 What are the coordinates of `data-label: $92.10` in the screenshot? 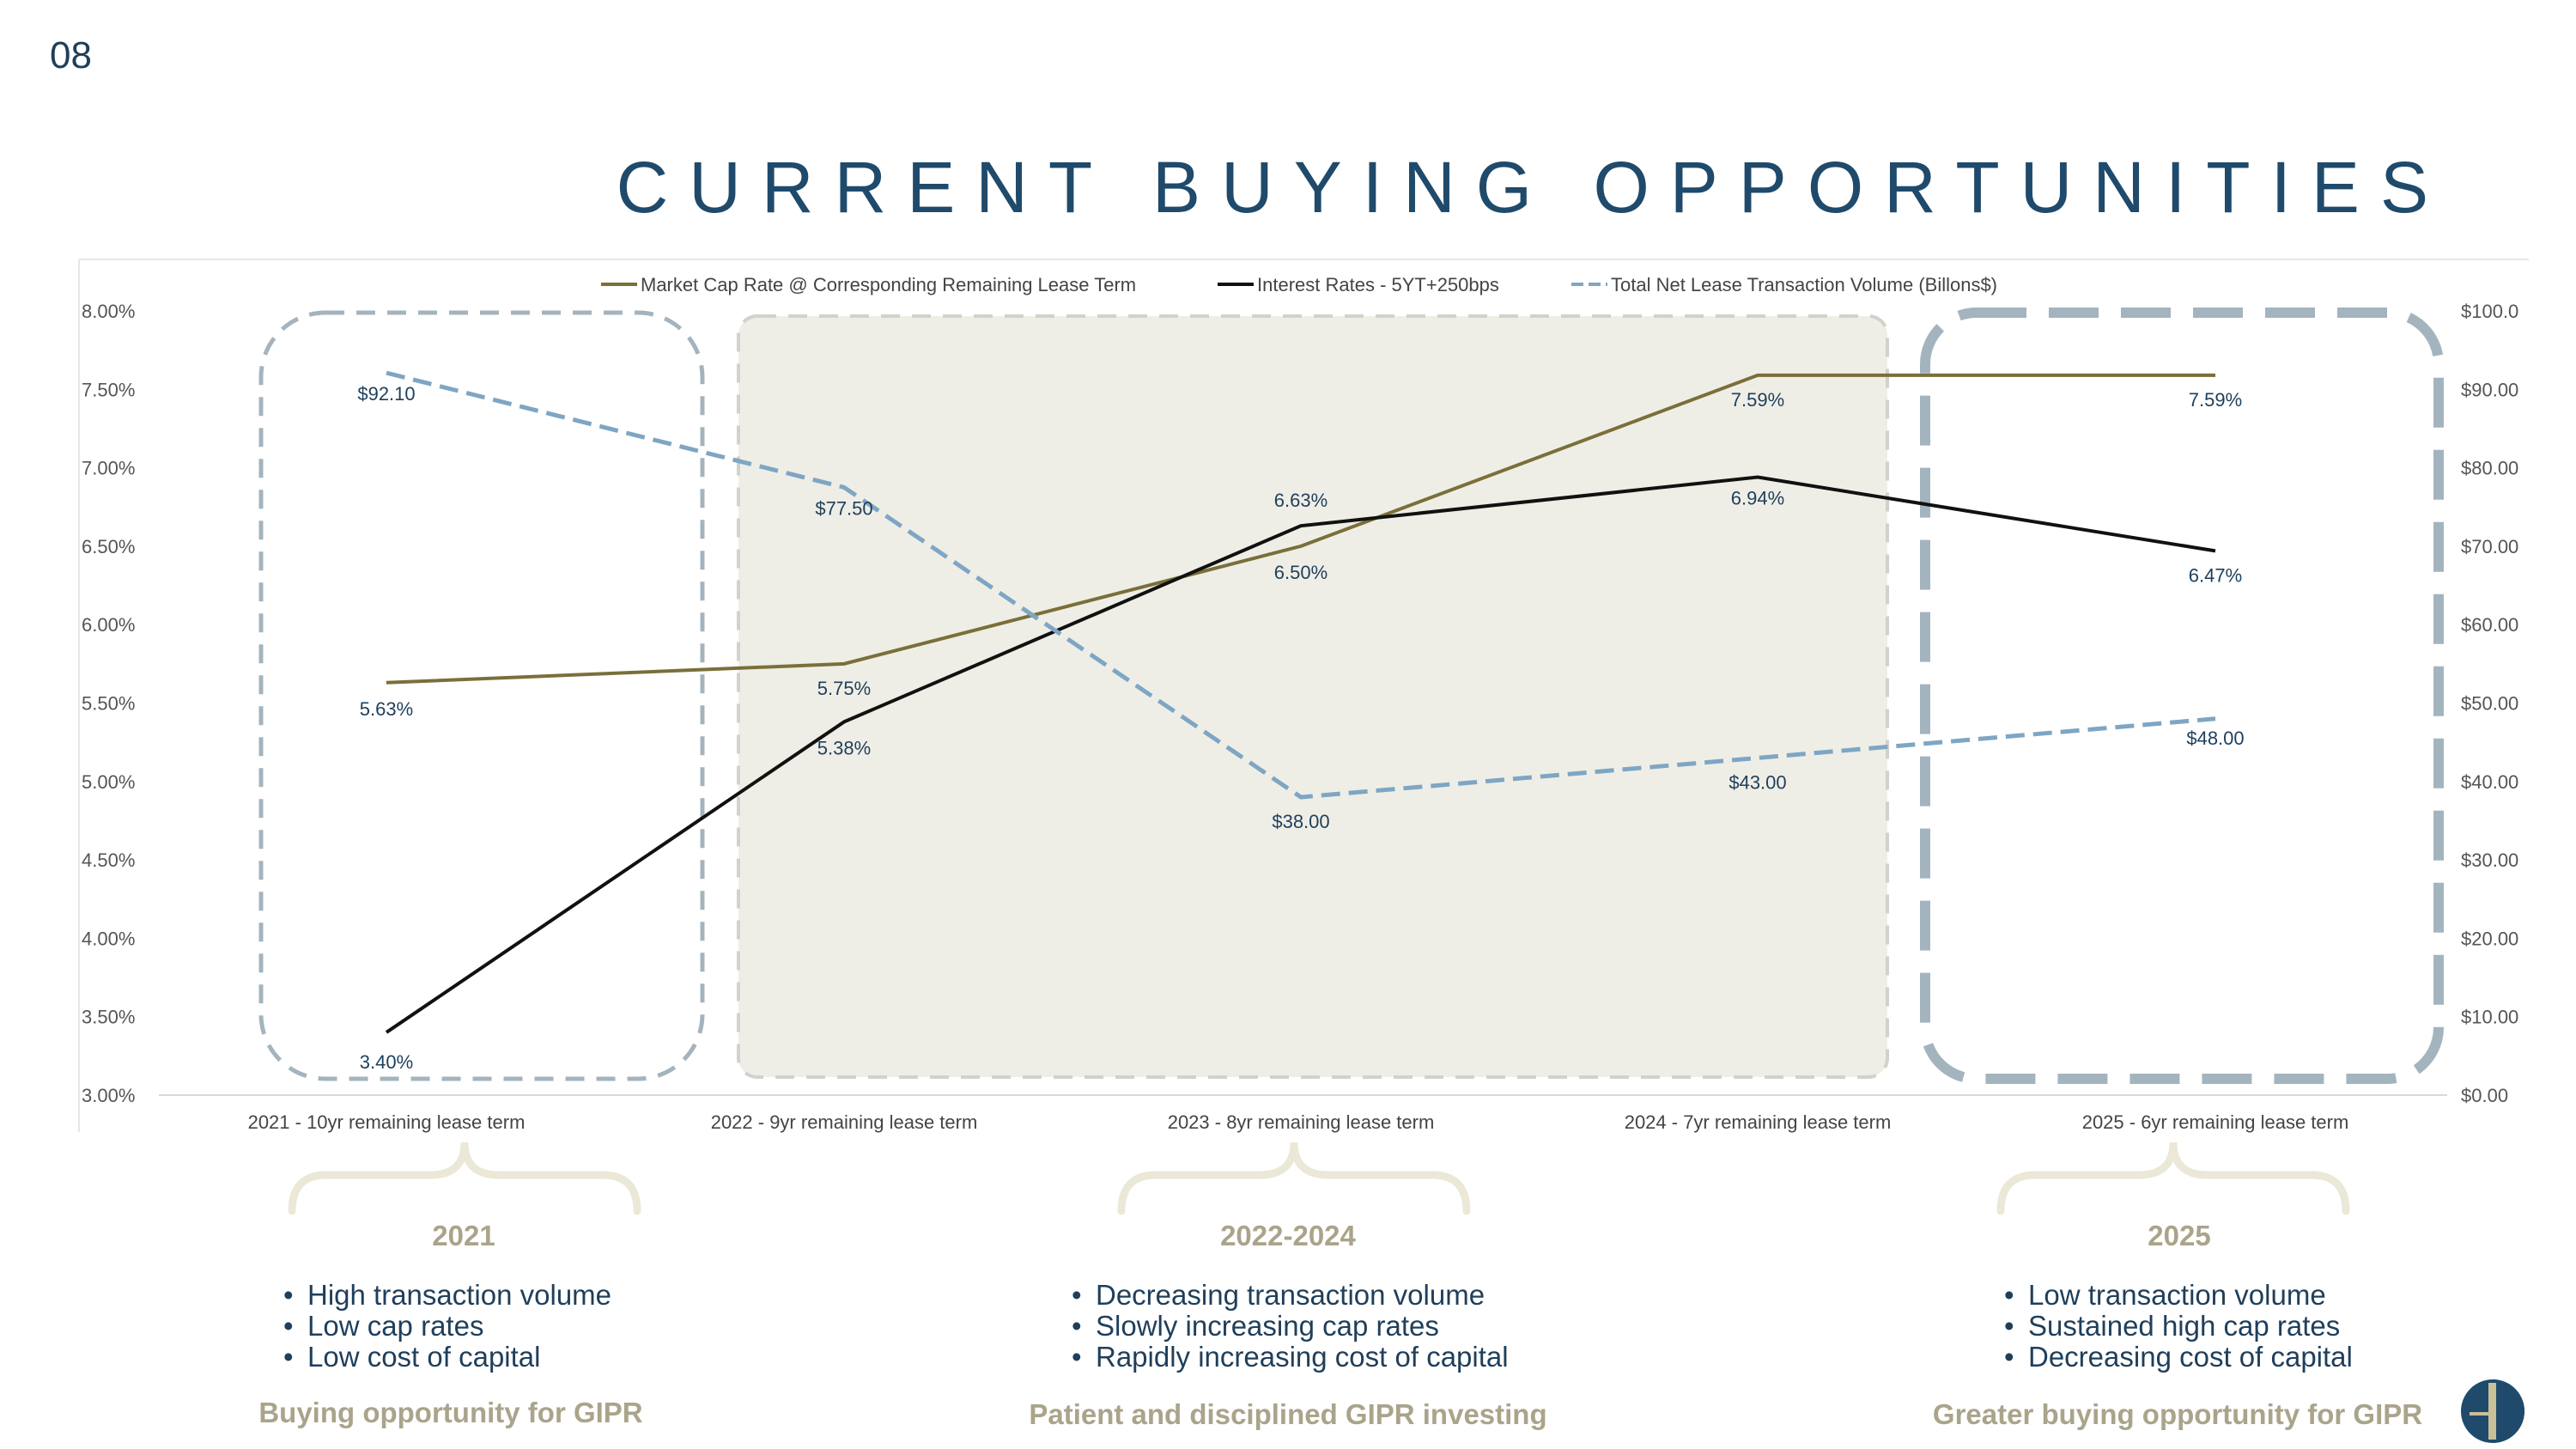 It's located at (386, 394).